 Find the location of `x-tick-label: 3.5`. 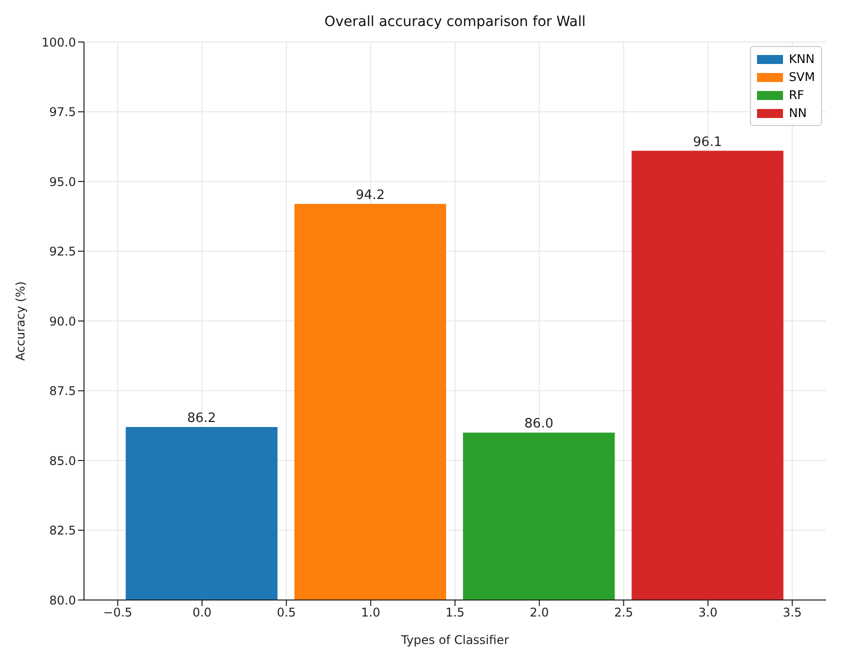

x-tick-label: 3.5 is located at coordinates (792, 613).